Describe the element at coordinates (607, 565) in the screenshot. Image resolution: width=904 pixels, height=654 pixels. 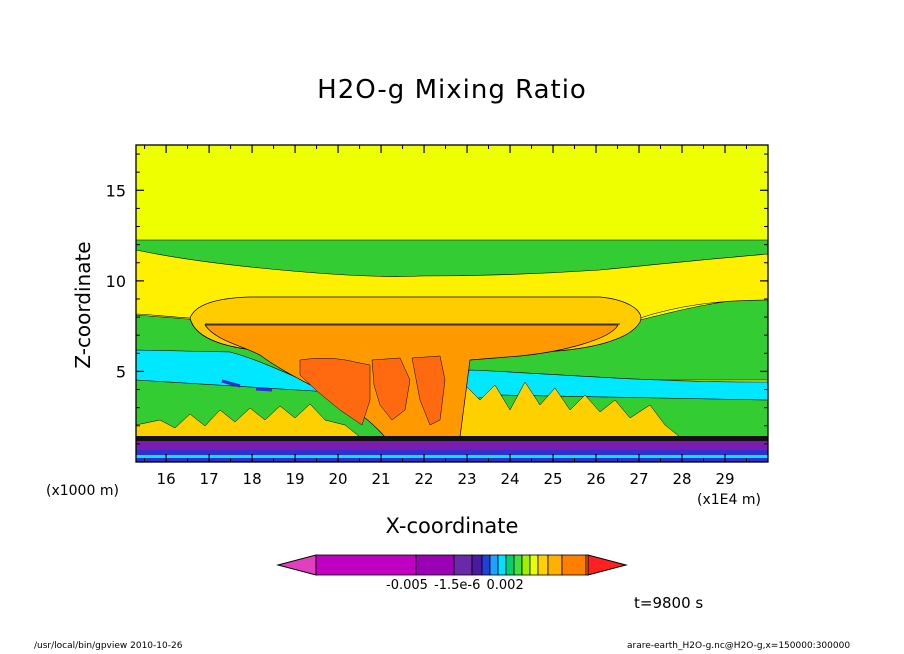
I see `colorbar-right-arrow` at that location.